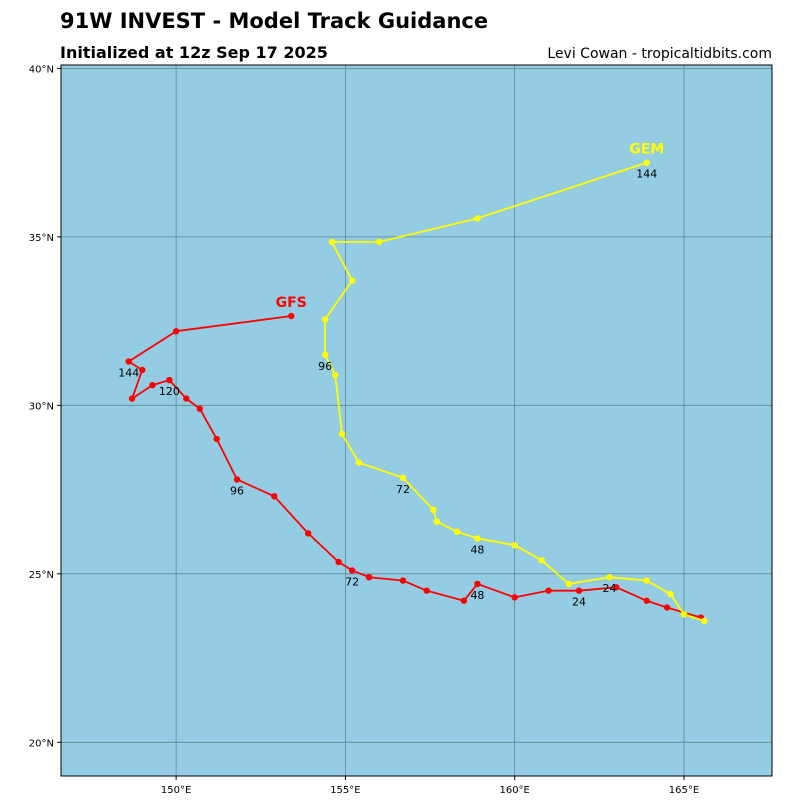 Image resolution: width=800 pixels, height=800 pixels. I want to click on tick-label-lon: 160°E, so click(514, 790).